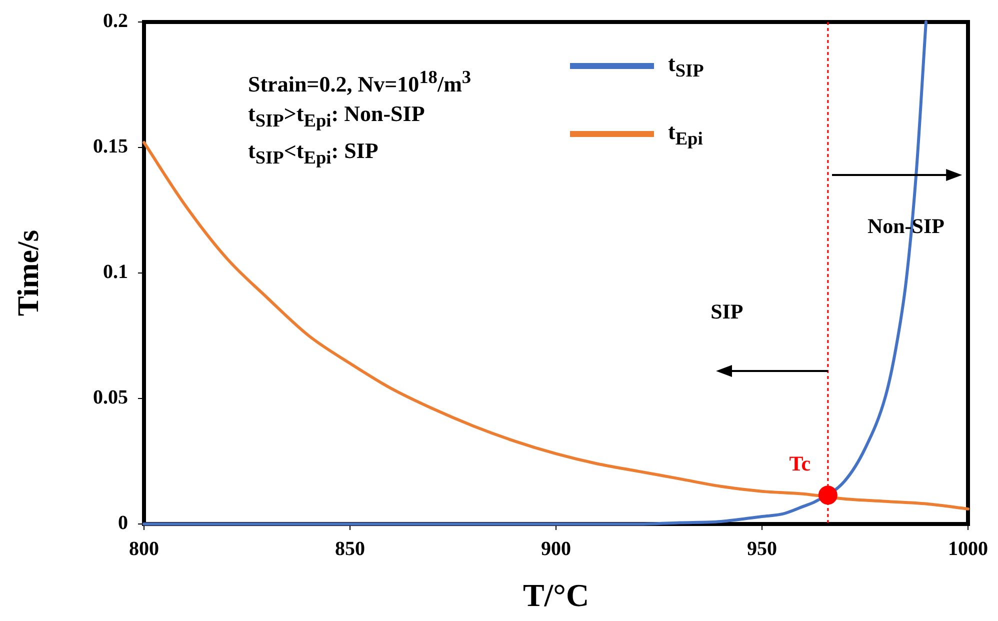 The image size is (998, 621). What do you see at coordinates (762, 549) in the screenshot?
I see `x-tick-label: 950` at bounding box center [762, 549].